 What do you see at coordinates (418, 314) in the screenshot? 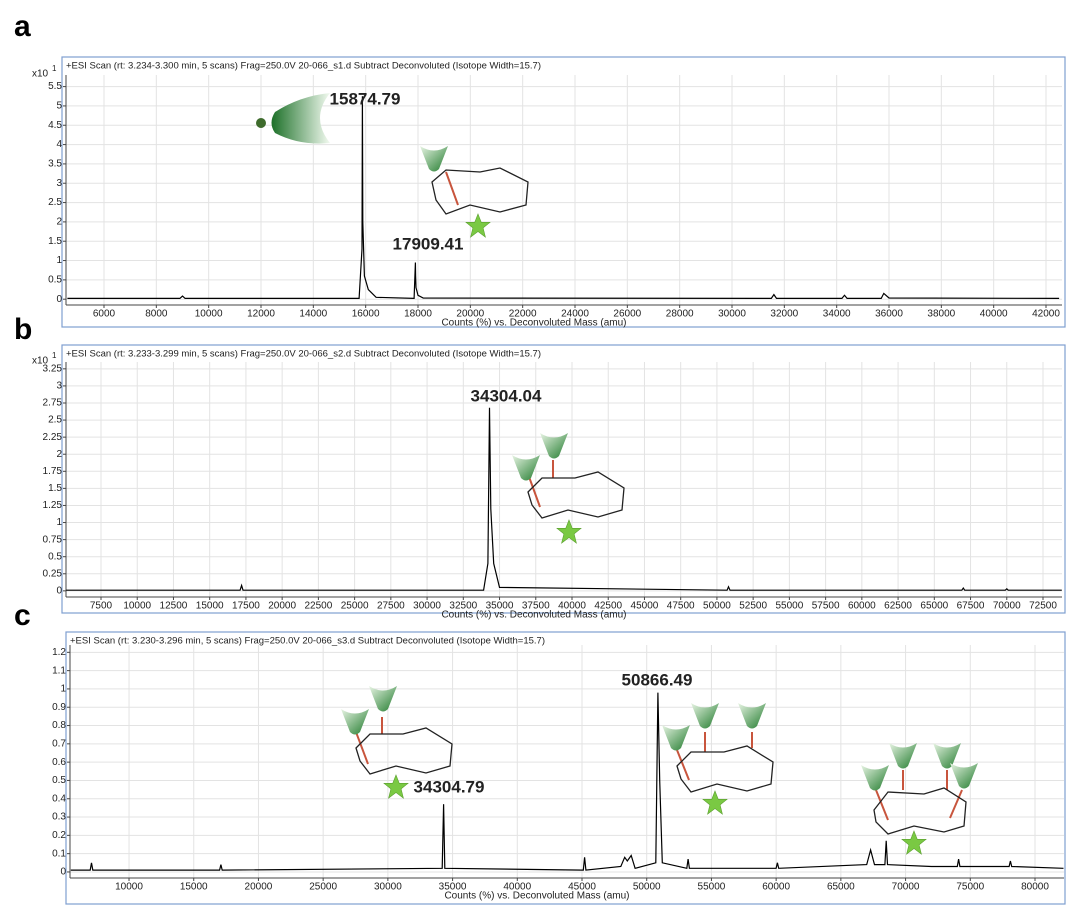
I see `x-tick-label: 18000` at bounding box center [418, 314].